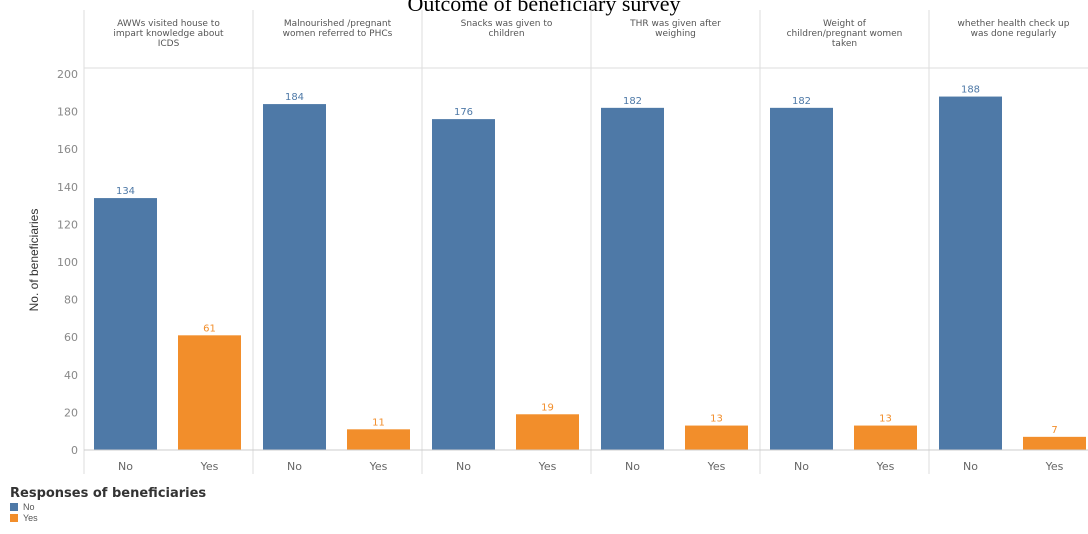  I want to click on data-label: 176, so click(463, 112).